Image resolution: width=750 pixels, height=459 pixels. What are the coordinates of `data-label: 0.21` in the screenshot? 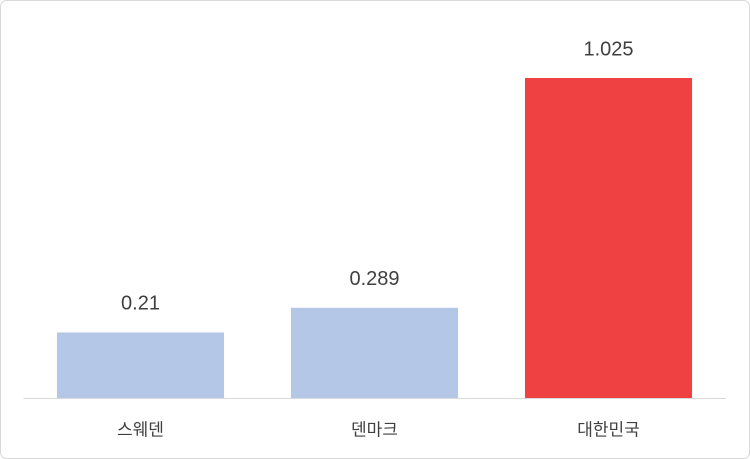 It's located at (140, 304).